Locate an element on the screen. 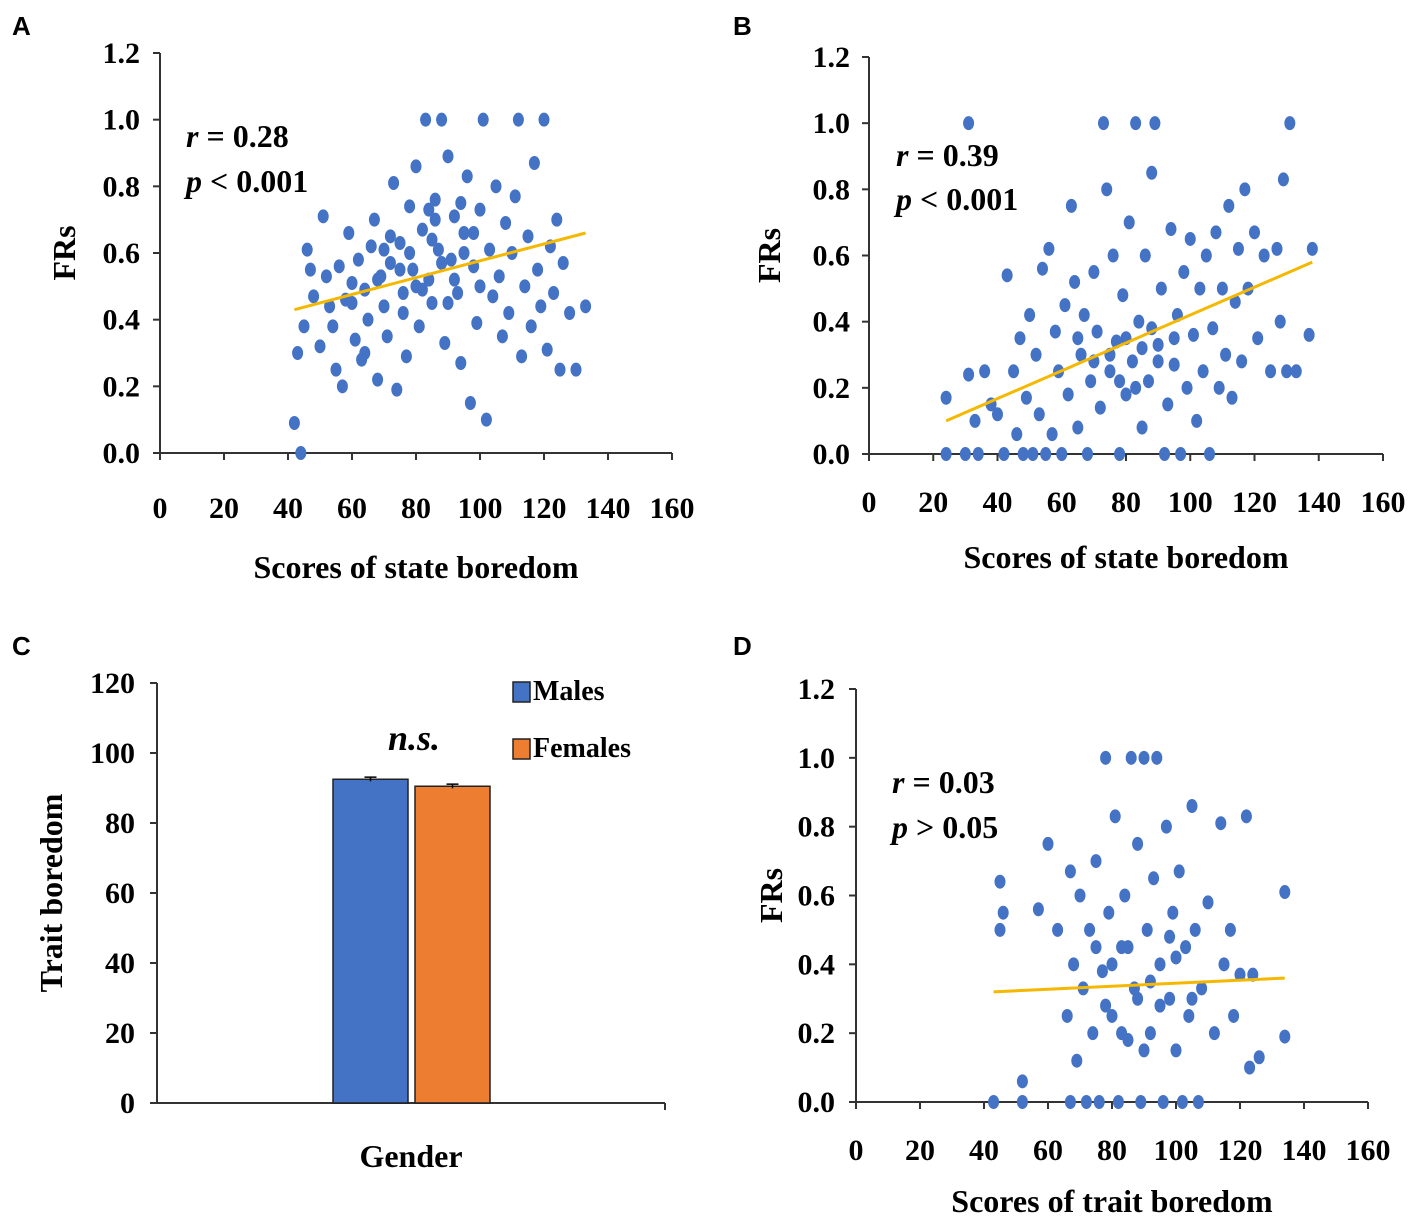  stat-r: r = 0.28 is located at coordinates (237, 136).